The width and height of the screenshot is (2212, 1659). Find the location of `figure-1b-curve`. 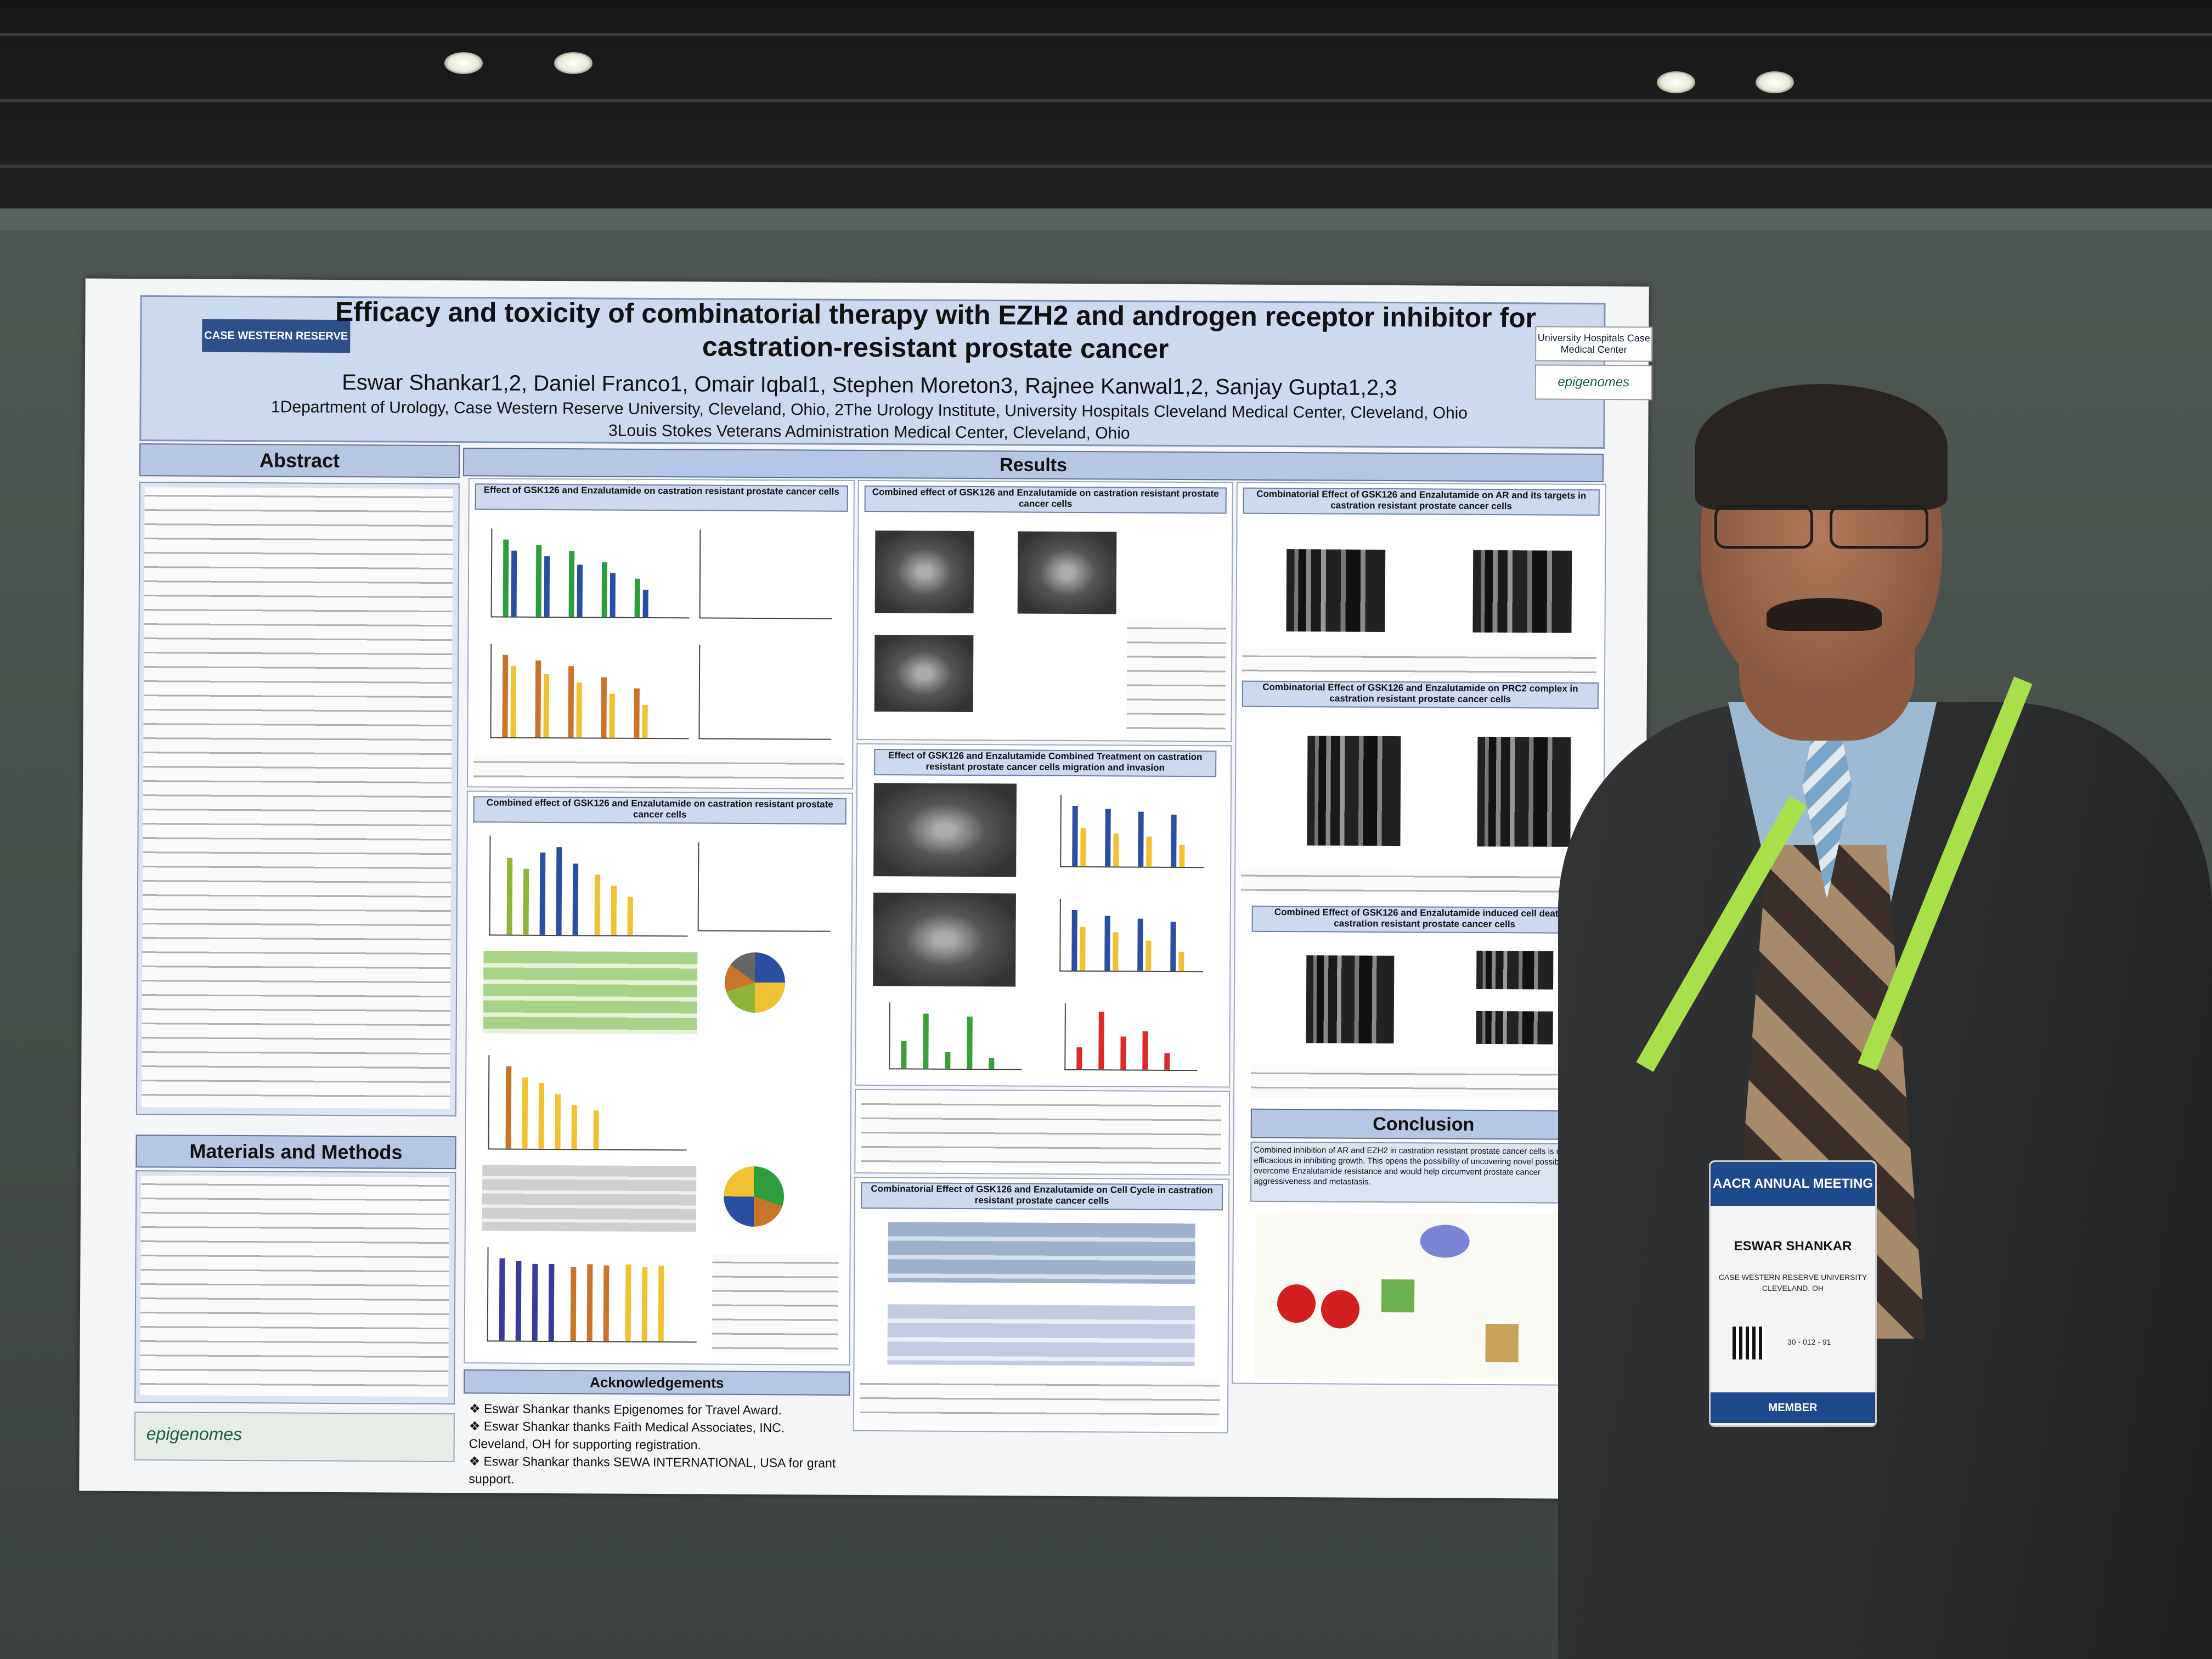

figure-1b-curve is located at coordinates (765, 692).